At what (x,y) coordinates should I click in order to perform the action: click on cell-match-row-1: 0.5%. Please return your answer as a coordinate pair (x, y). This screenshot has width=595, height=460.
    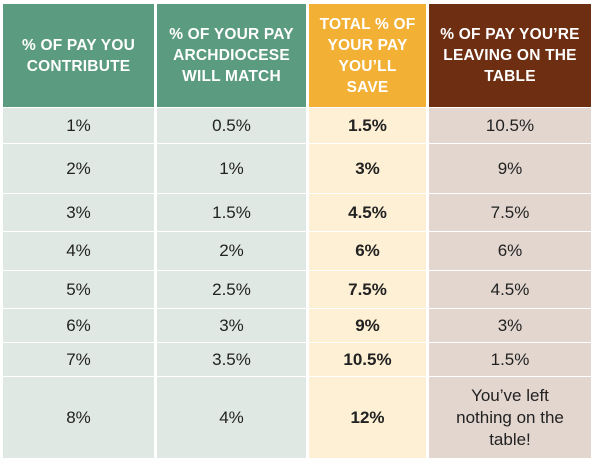
    Looking at the image, I should click on (231, 125).